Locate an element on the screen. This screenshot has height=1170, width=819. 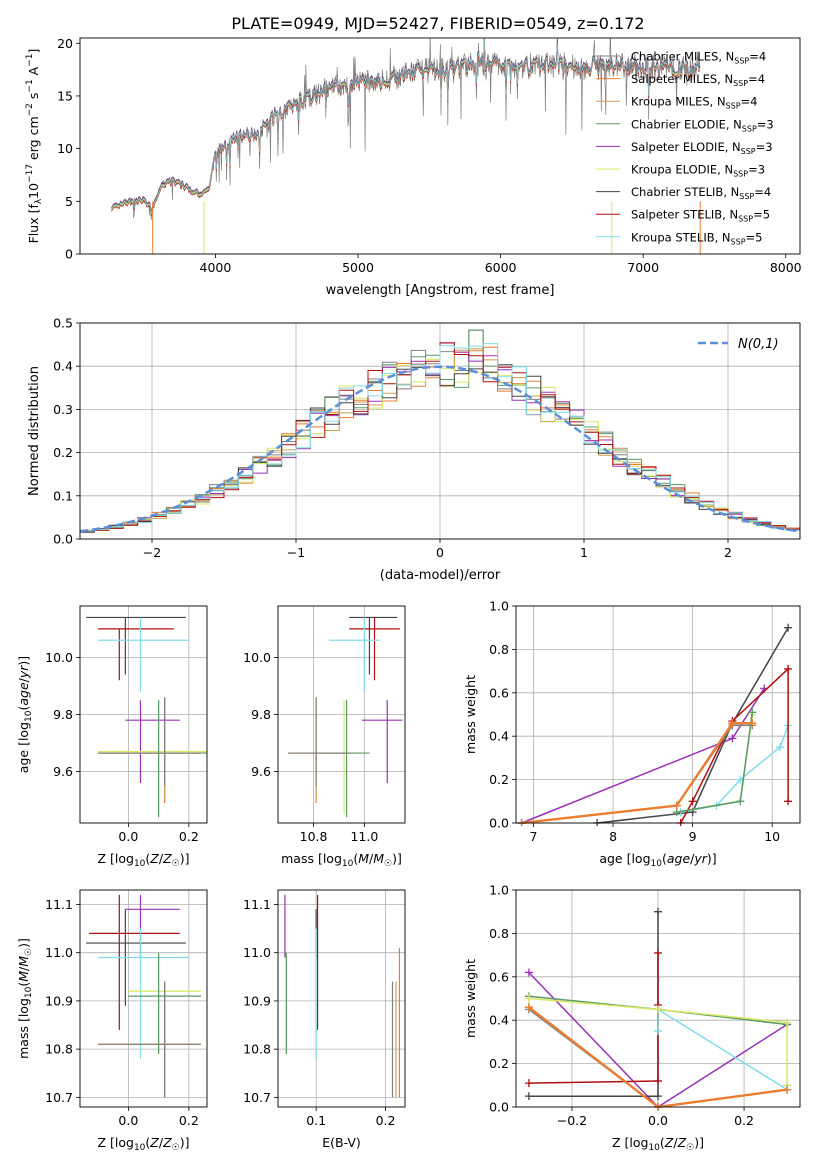
x-axis-label: E(B-V) is located at coordinates (341, 1142).